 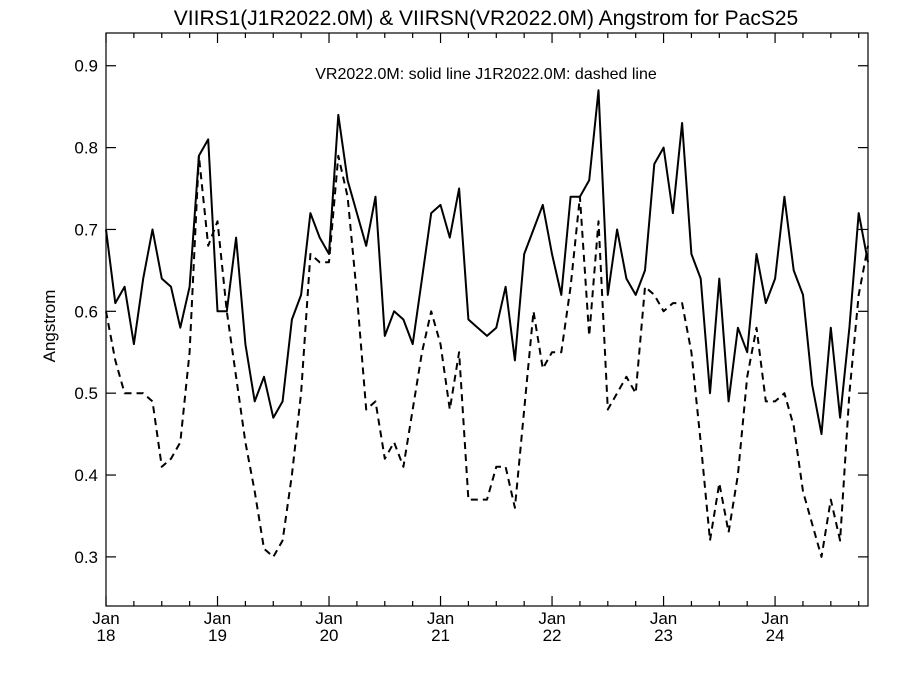 What do you see at coordinates (106, 635) in the screenshot?
I see `x-tick-year-label: 18` at bounding box center [106, 635].